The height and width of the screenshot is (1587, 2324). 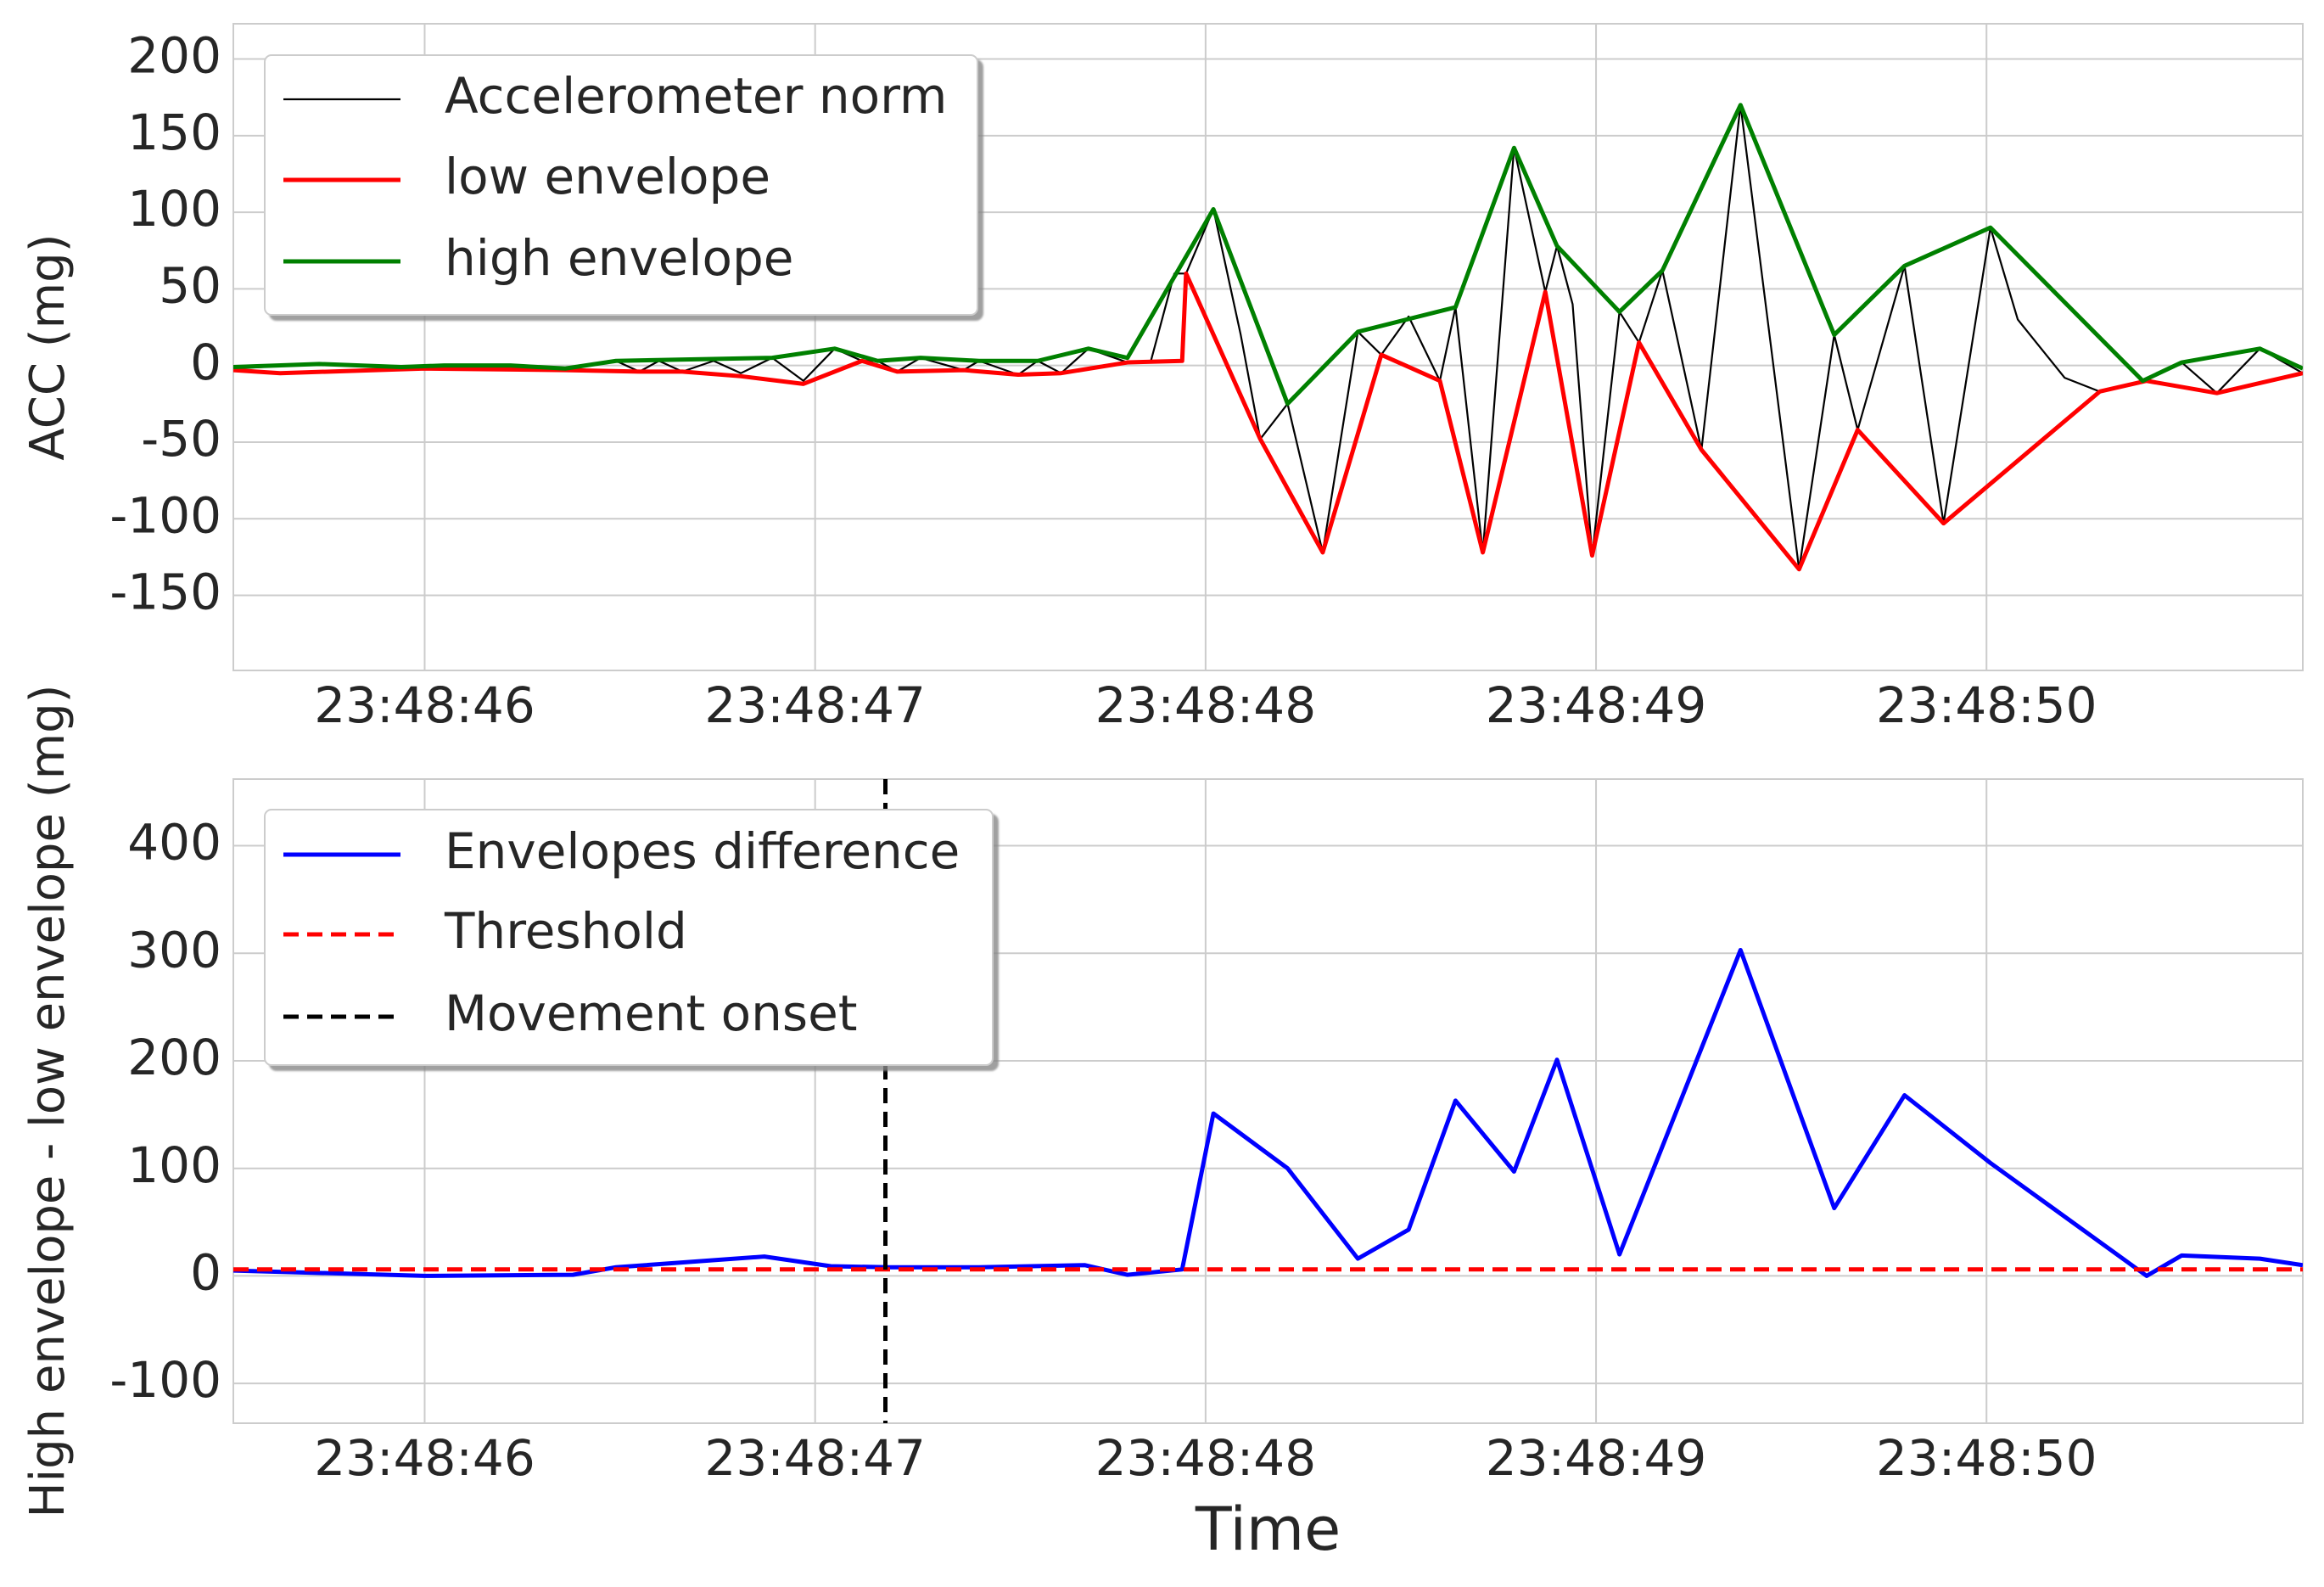 I want to click on legend-label: Accelerometer norm, so click(x=696, y=96).